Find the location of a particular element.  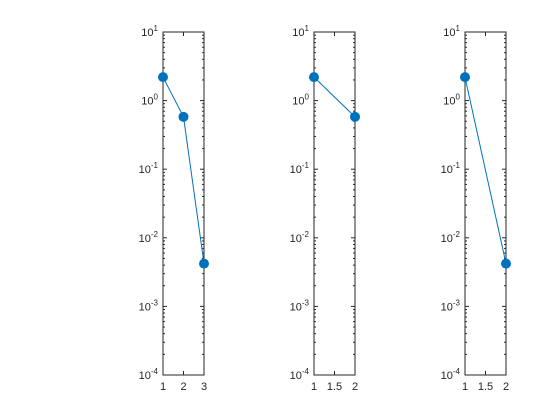

subplot-2: 10¹ 10⁰ 10⁻¹ 10⁻² 10⁻³ 10⁻⁴¹ 1.5 2 is located at coordinates (325, 208).